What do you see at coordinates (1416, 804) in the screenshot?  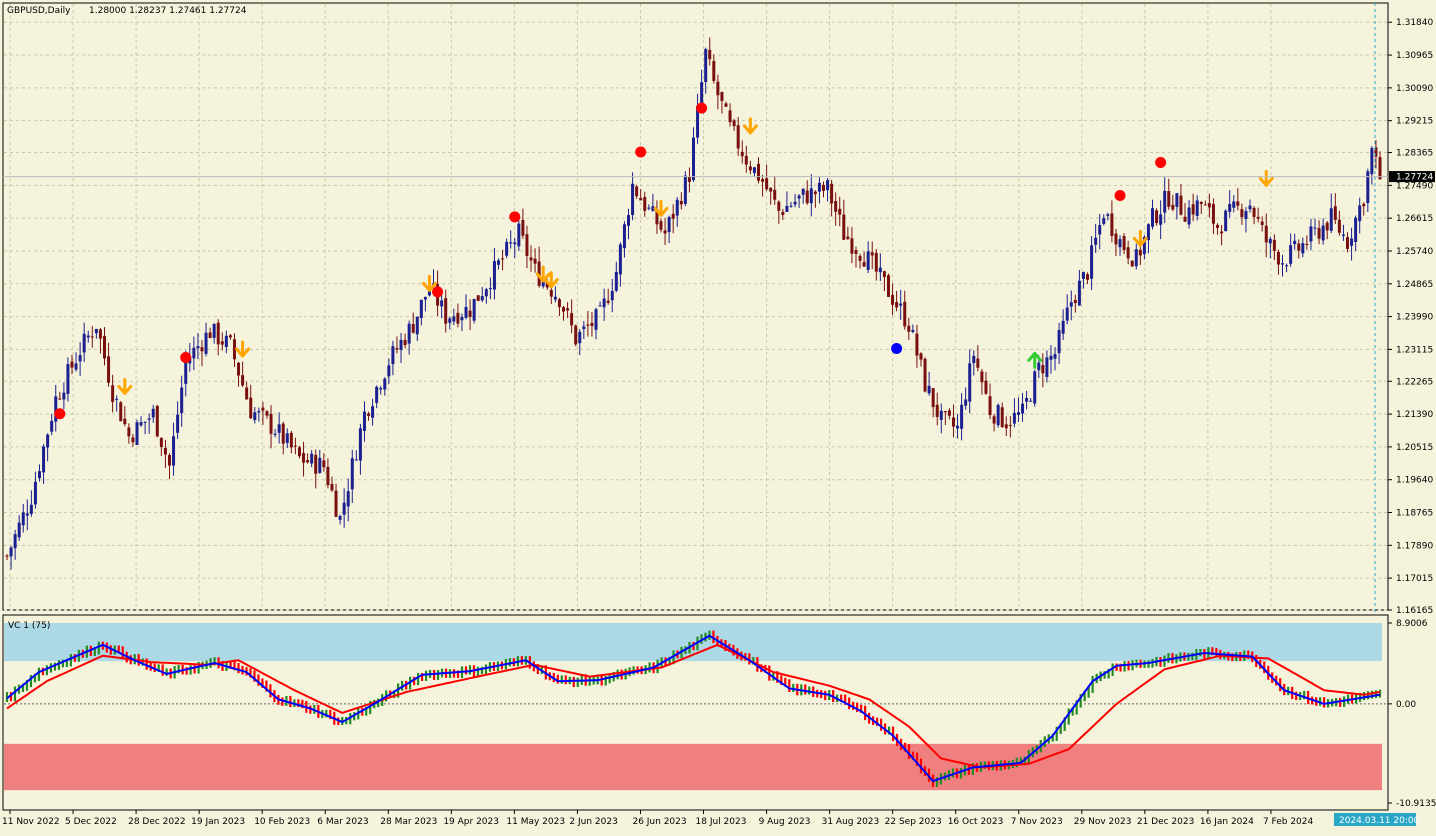 I see `indicator-tick-label: -10.9135` at bounding box center [1416, 804].